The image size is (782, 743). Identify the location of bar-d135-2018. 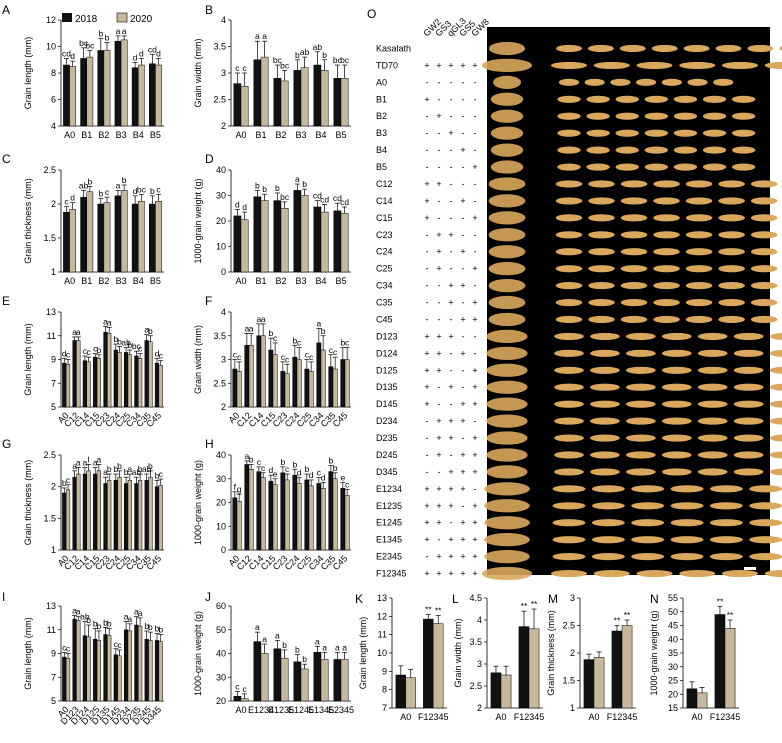
(105, 668).